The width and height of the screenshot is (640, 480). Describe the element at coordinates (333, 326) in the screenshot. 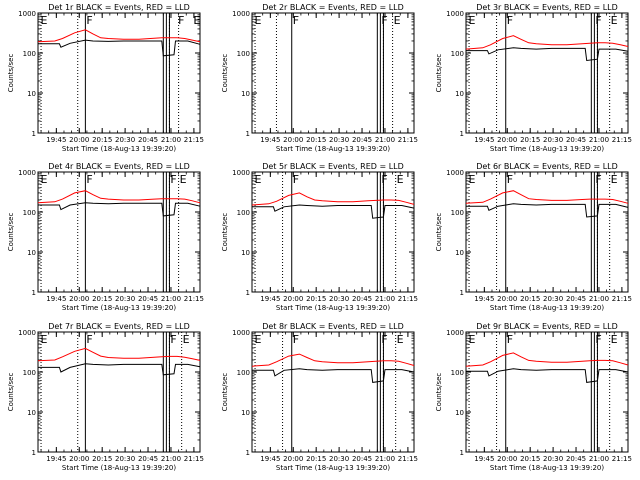

I see `chart-title: Det 8r BLACK = Events, RED = LLD` at that location.